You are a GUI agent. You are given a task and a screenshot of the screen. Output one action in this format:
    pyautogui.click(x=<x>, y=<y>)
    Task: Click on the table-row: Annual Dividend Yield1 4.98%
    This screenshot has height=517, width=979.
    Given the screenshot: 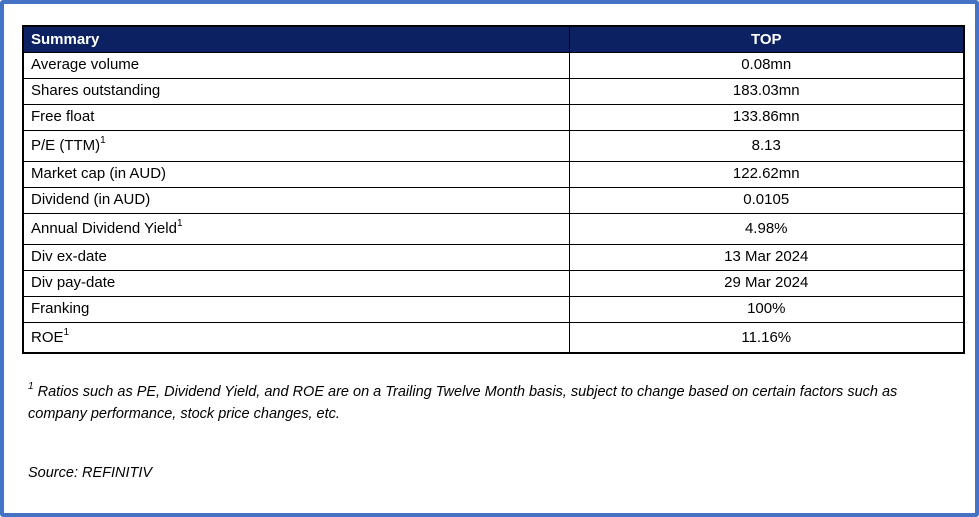 What is the action you would take?
    pyautogui.click(x=493, y=228)
    